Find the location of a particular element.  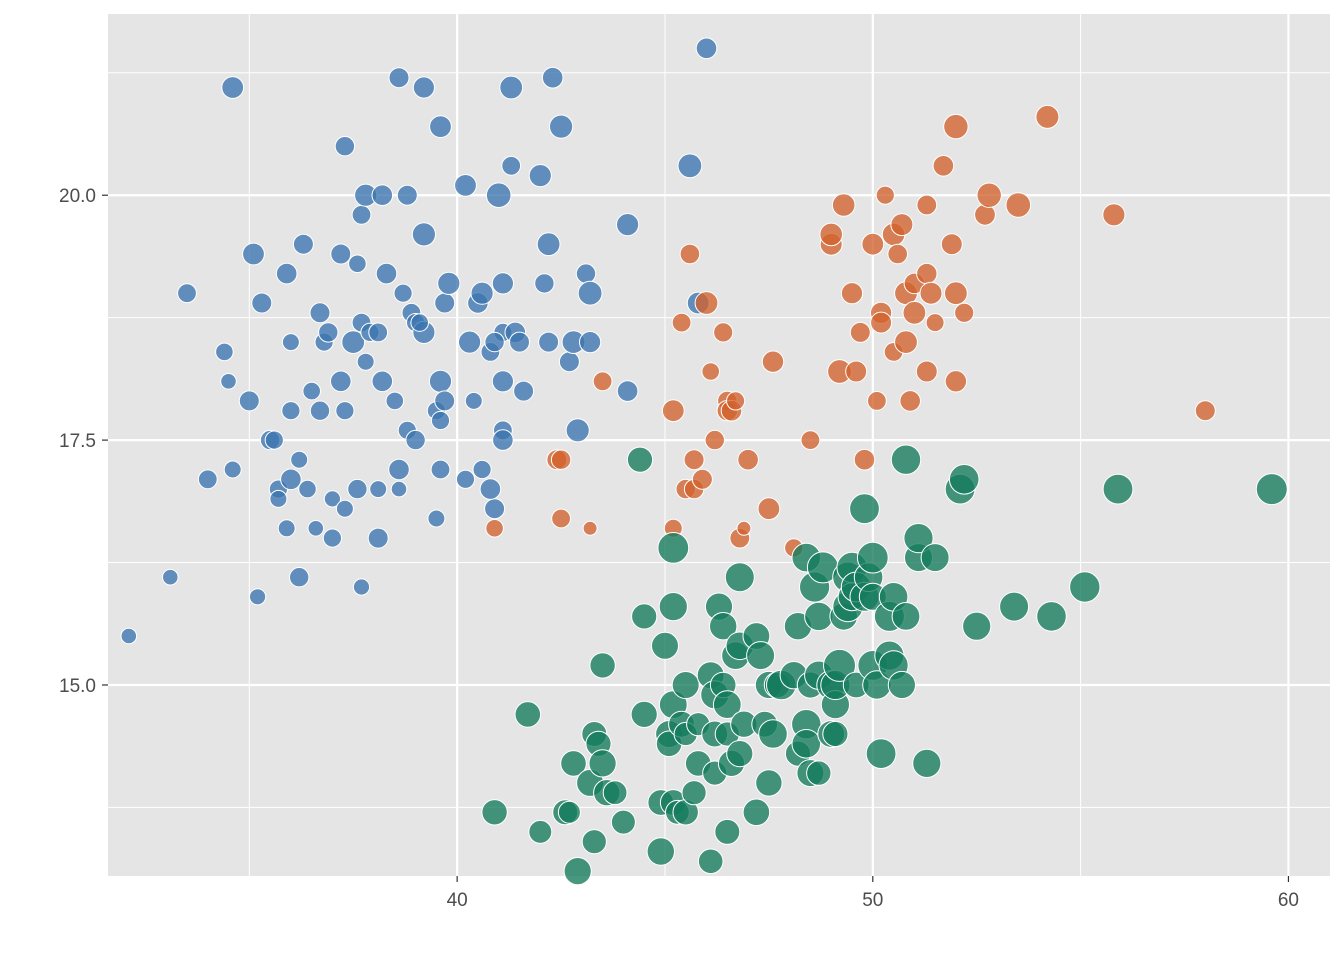

x-tick-label: 60 is located at coordinates (1288, 900).